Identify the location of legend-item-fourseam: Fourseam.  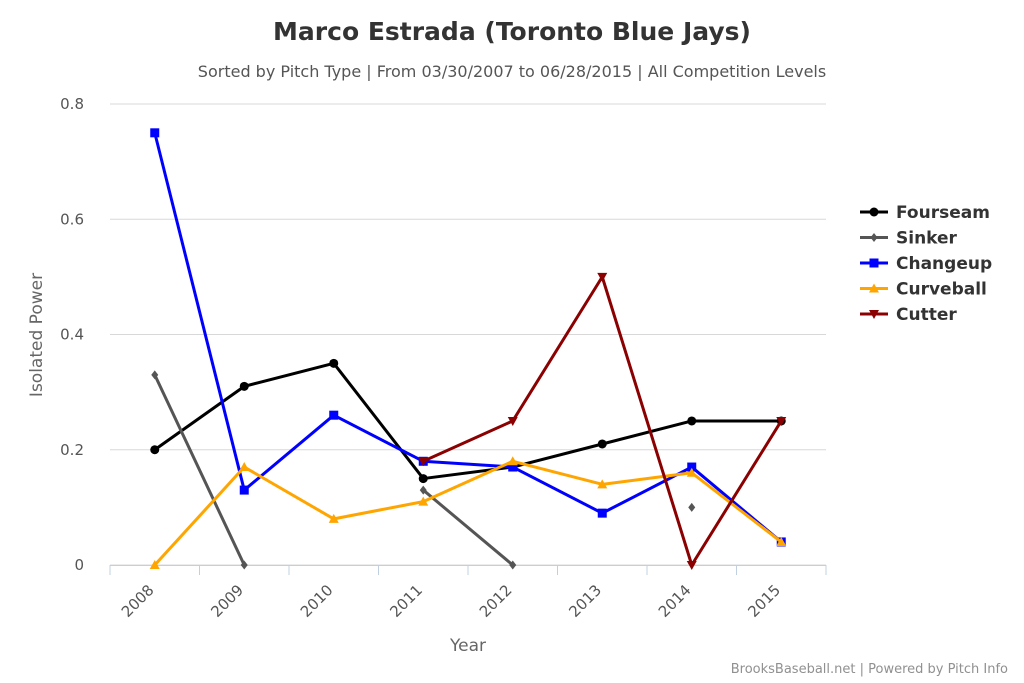
(925, 213).